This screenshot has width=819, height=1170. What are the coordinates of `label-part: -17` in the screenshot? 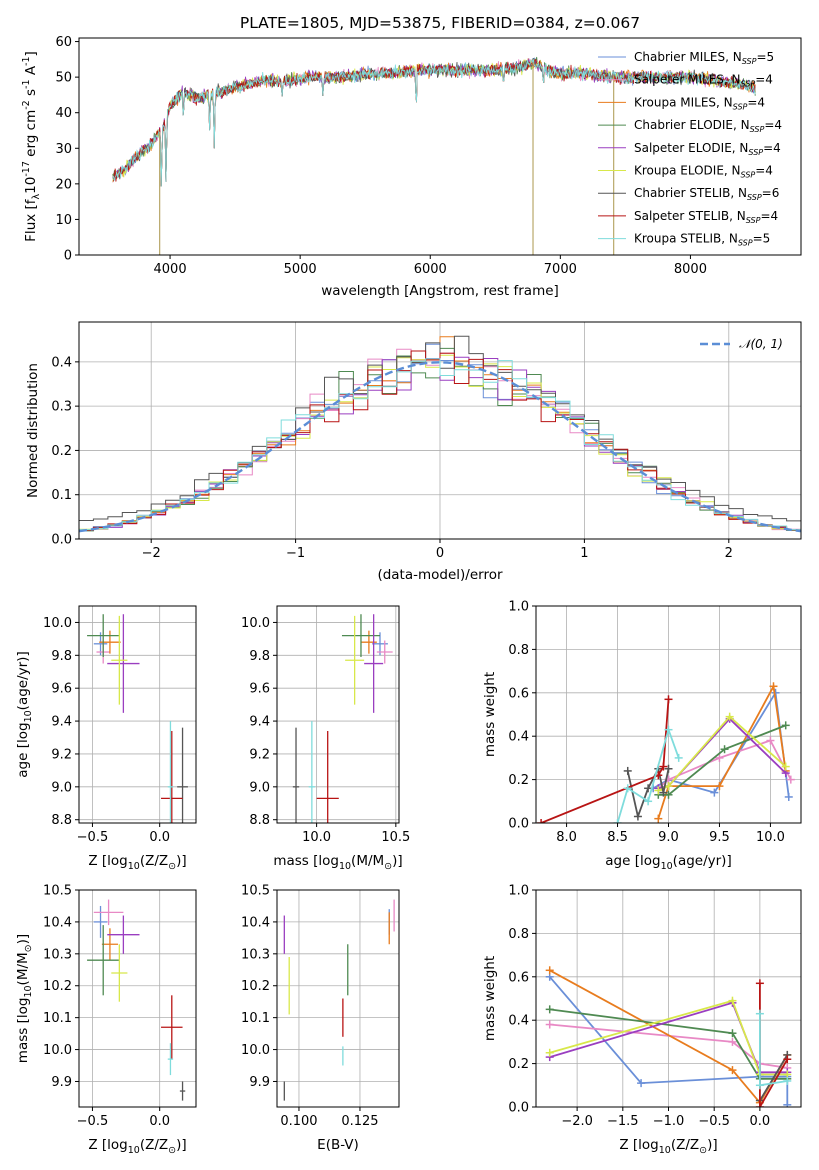 It's located at (26, 169).